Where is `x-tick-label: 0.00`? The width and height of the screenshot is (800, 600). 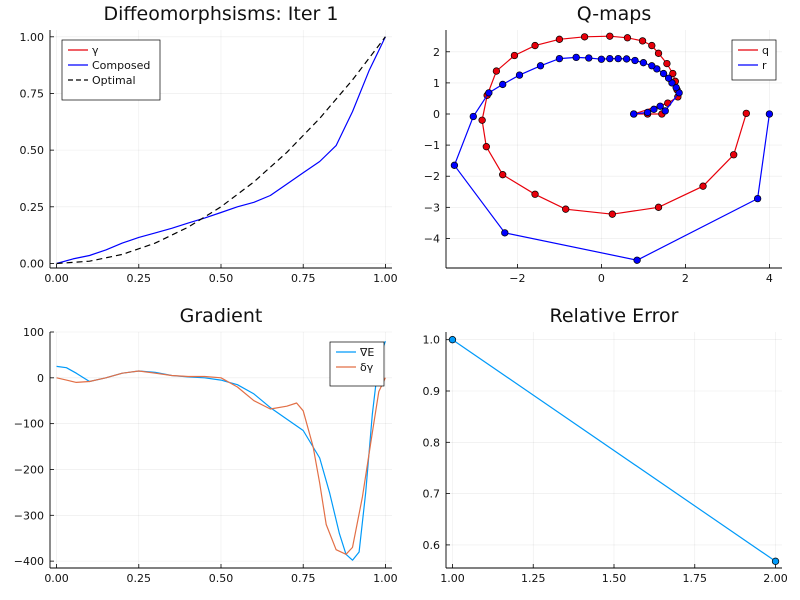 x-tick-label: 0.00 is located at coordinates (56, 578).